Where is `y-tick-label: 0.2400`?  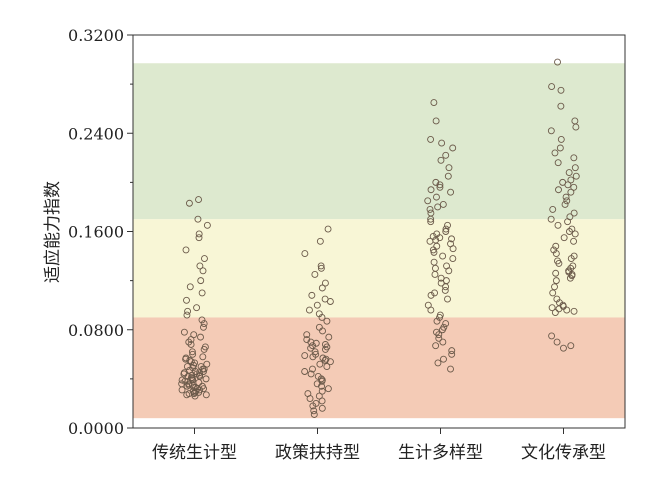 y-tick-label: 0.2400 is located at coordinates (96, 133).